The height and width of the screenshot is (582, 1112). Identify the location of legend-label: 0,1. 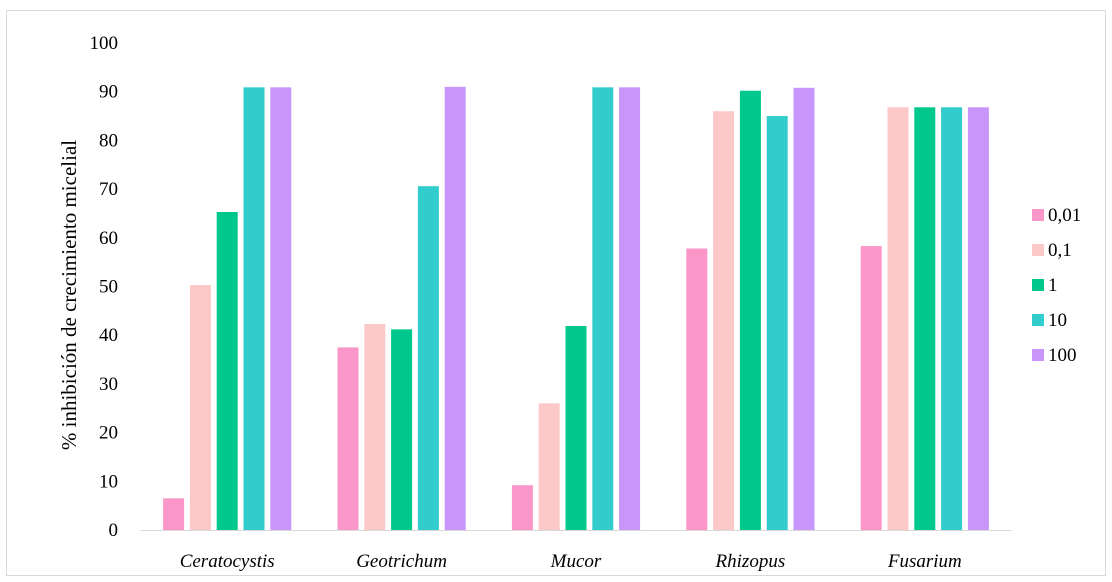
(1060, 250).